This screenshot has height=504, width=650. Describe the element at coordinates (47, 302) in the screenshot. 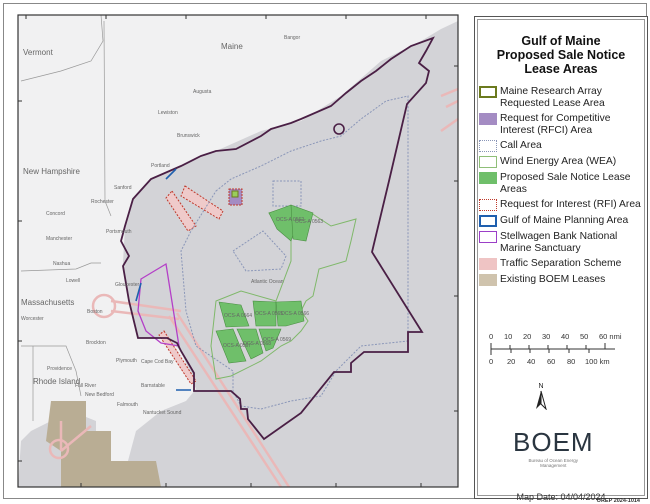

I see `state-label: Massachusetts` at that location.